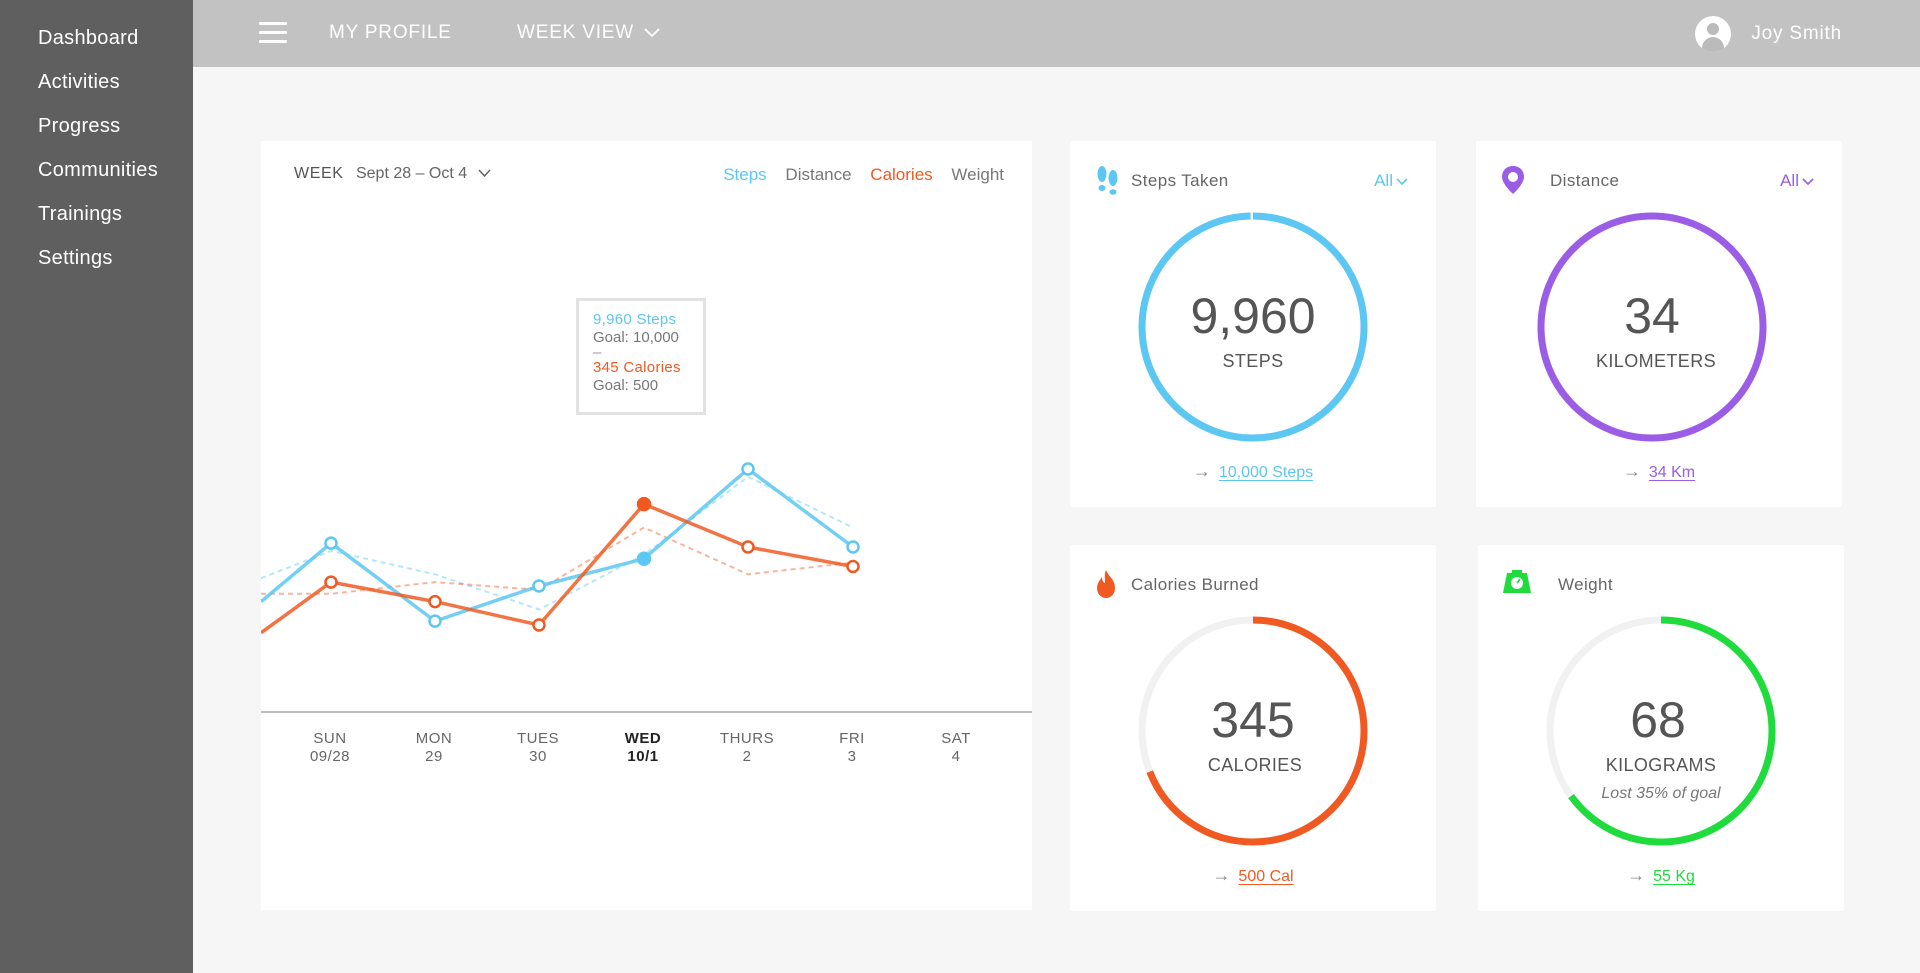 This screenshot has width=1920, height=973. I want to click on distance-unit: KILOMETERS, so click(1656, 361).